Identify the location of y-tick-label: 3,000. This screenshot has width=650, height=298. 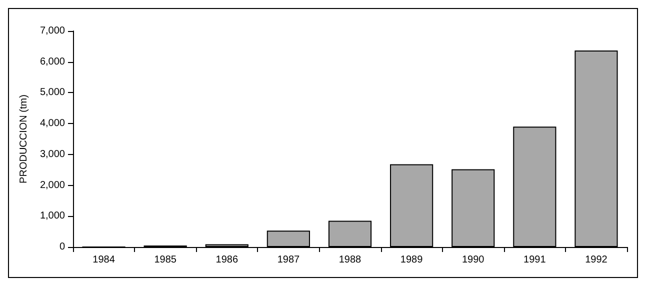
(53, 154).